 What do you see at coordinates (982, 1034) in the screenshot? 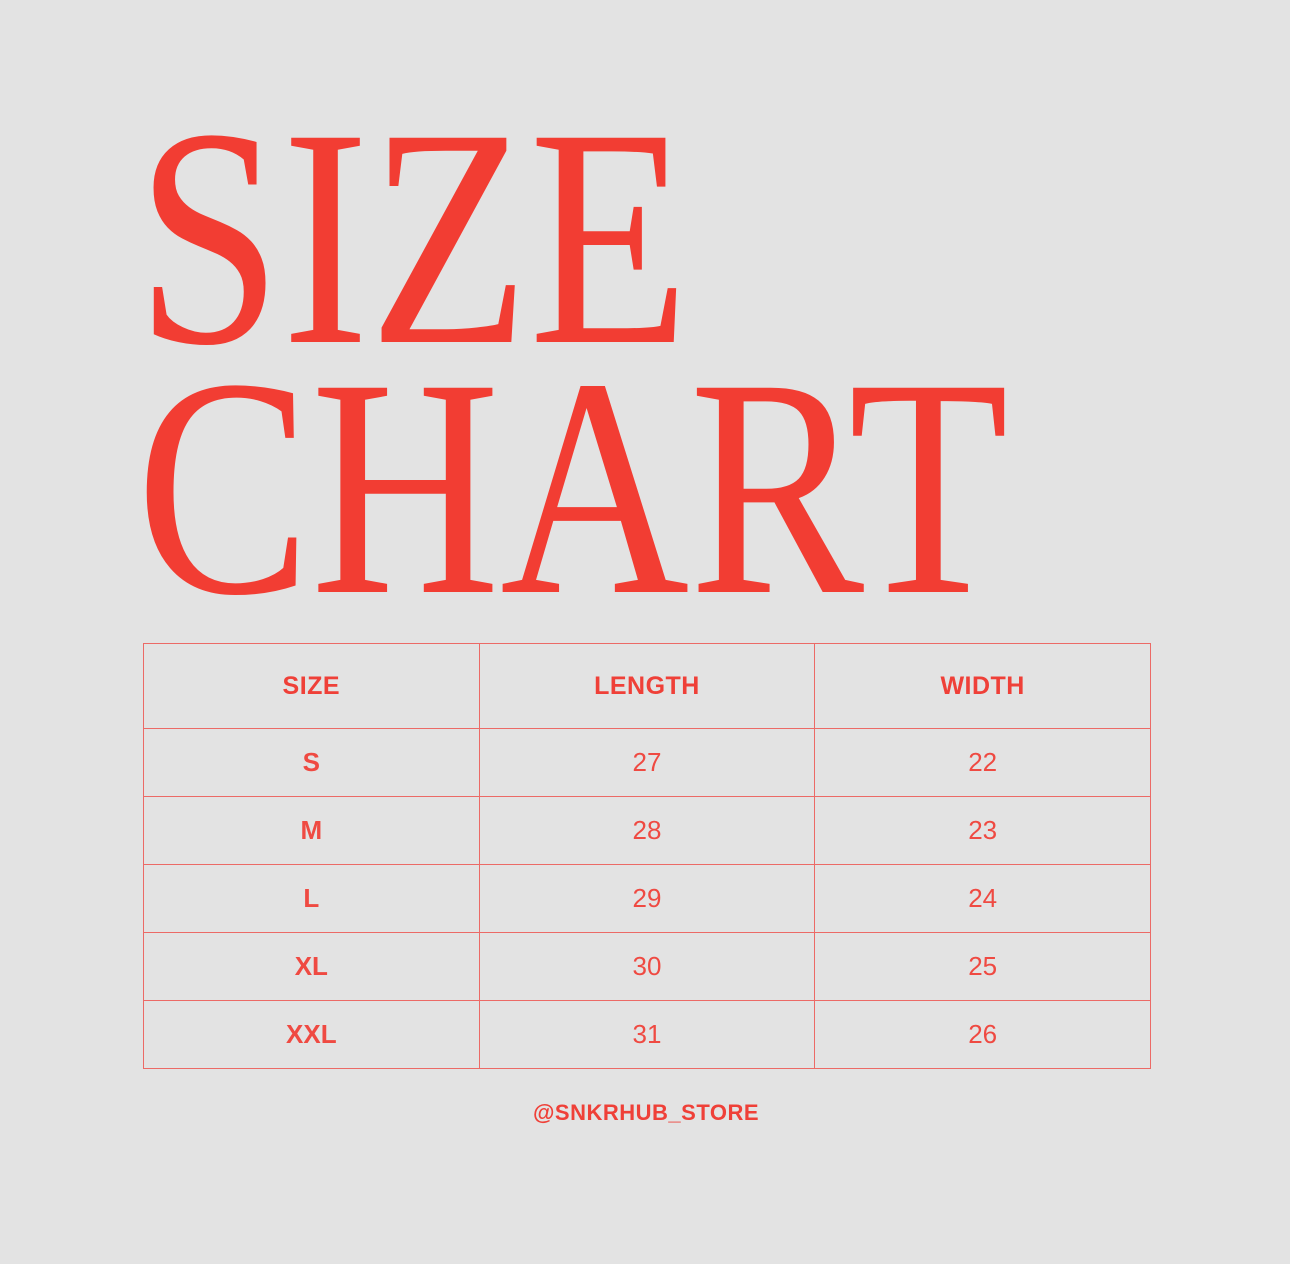
I see `cell-width: 26` at bounding box center [982, 1034].